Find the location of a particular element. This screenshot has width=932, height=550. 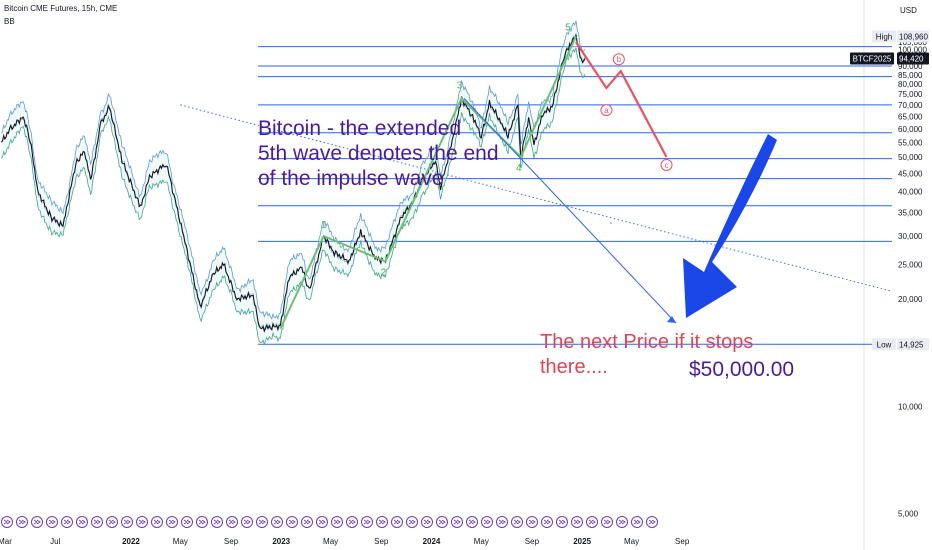

price-label-value: 14,925 is located at coordinates (911, 344).